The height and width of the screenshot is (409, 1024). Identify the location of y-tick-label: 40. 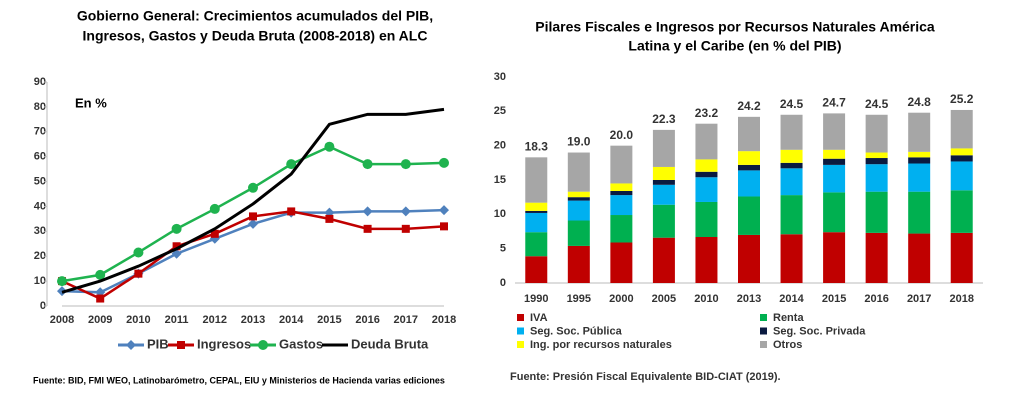
(40, 206).